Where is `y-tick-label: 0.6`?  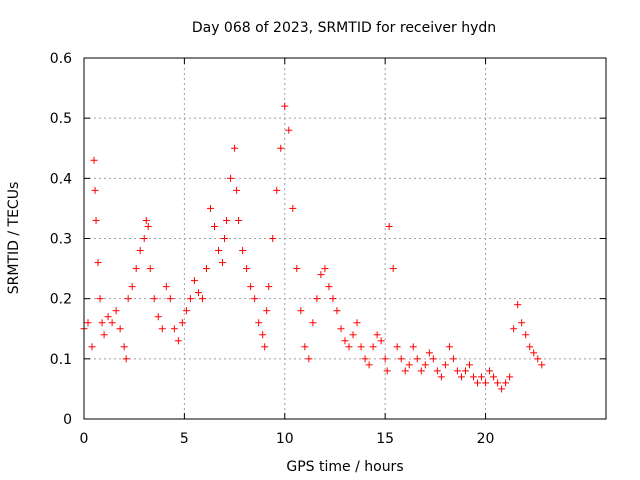 y-tick-label: 0.6 is located at coordinates (61, 59).